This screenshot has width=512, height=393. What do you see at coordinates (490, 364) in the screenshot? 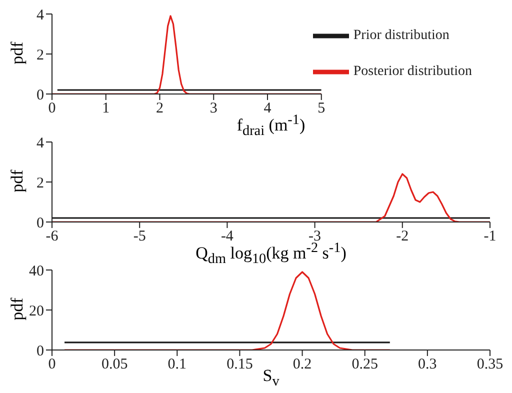
I see `x-tick-label: 0.35` at bounding box center [490, 364].